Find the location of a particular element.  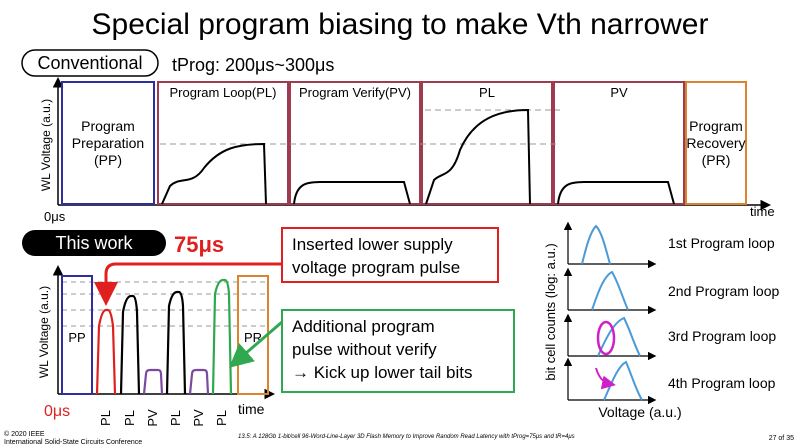

callout-green-box is located at coordinates (398, 351).